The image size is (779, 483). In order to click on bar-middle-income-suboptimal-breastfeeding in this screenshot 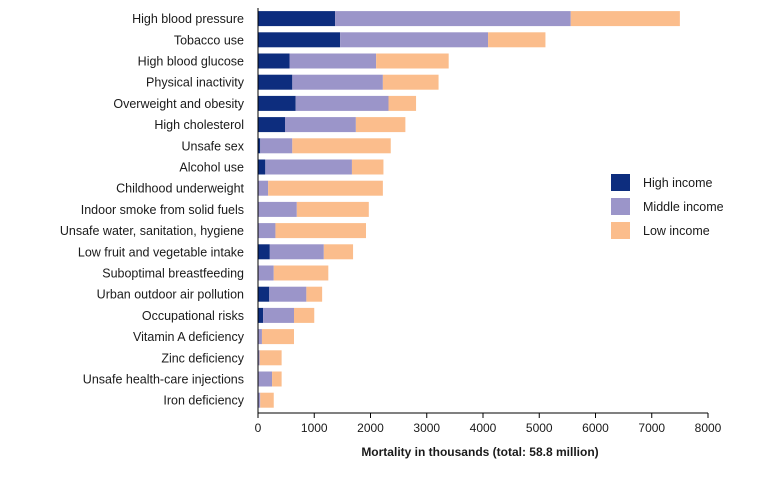, I will do `click(266, 273)`.